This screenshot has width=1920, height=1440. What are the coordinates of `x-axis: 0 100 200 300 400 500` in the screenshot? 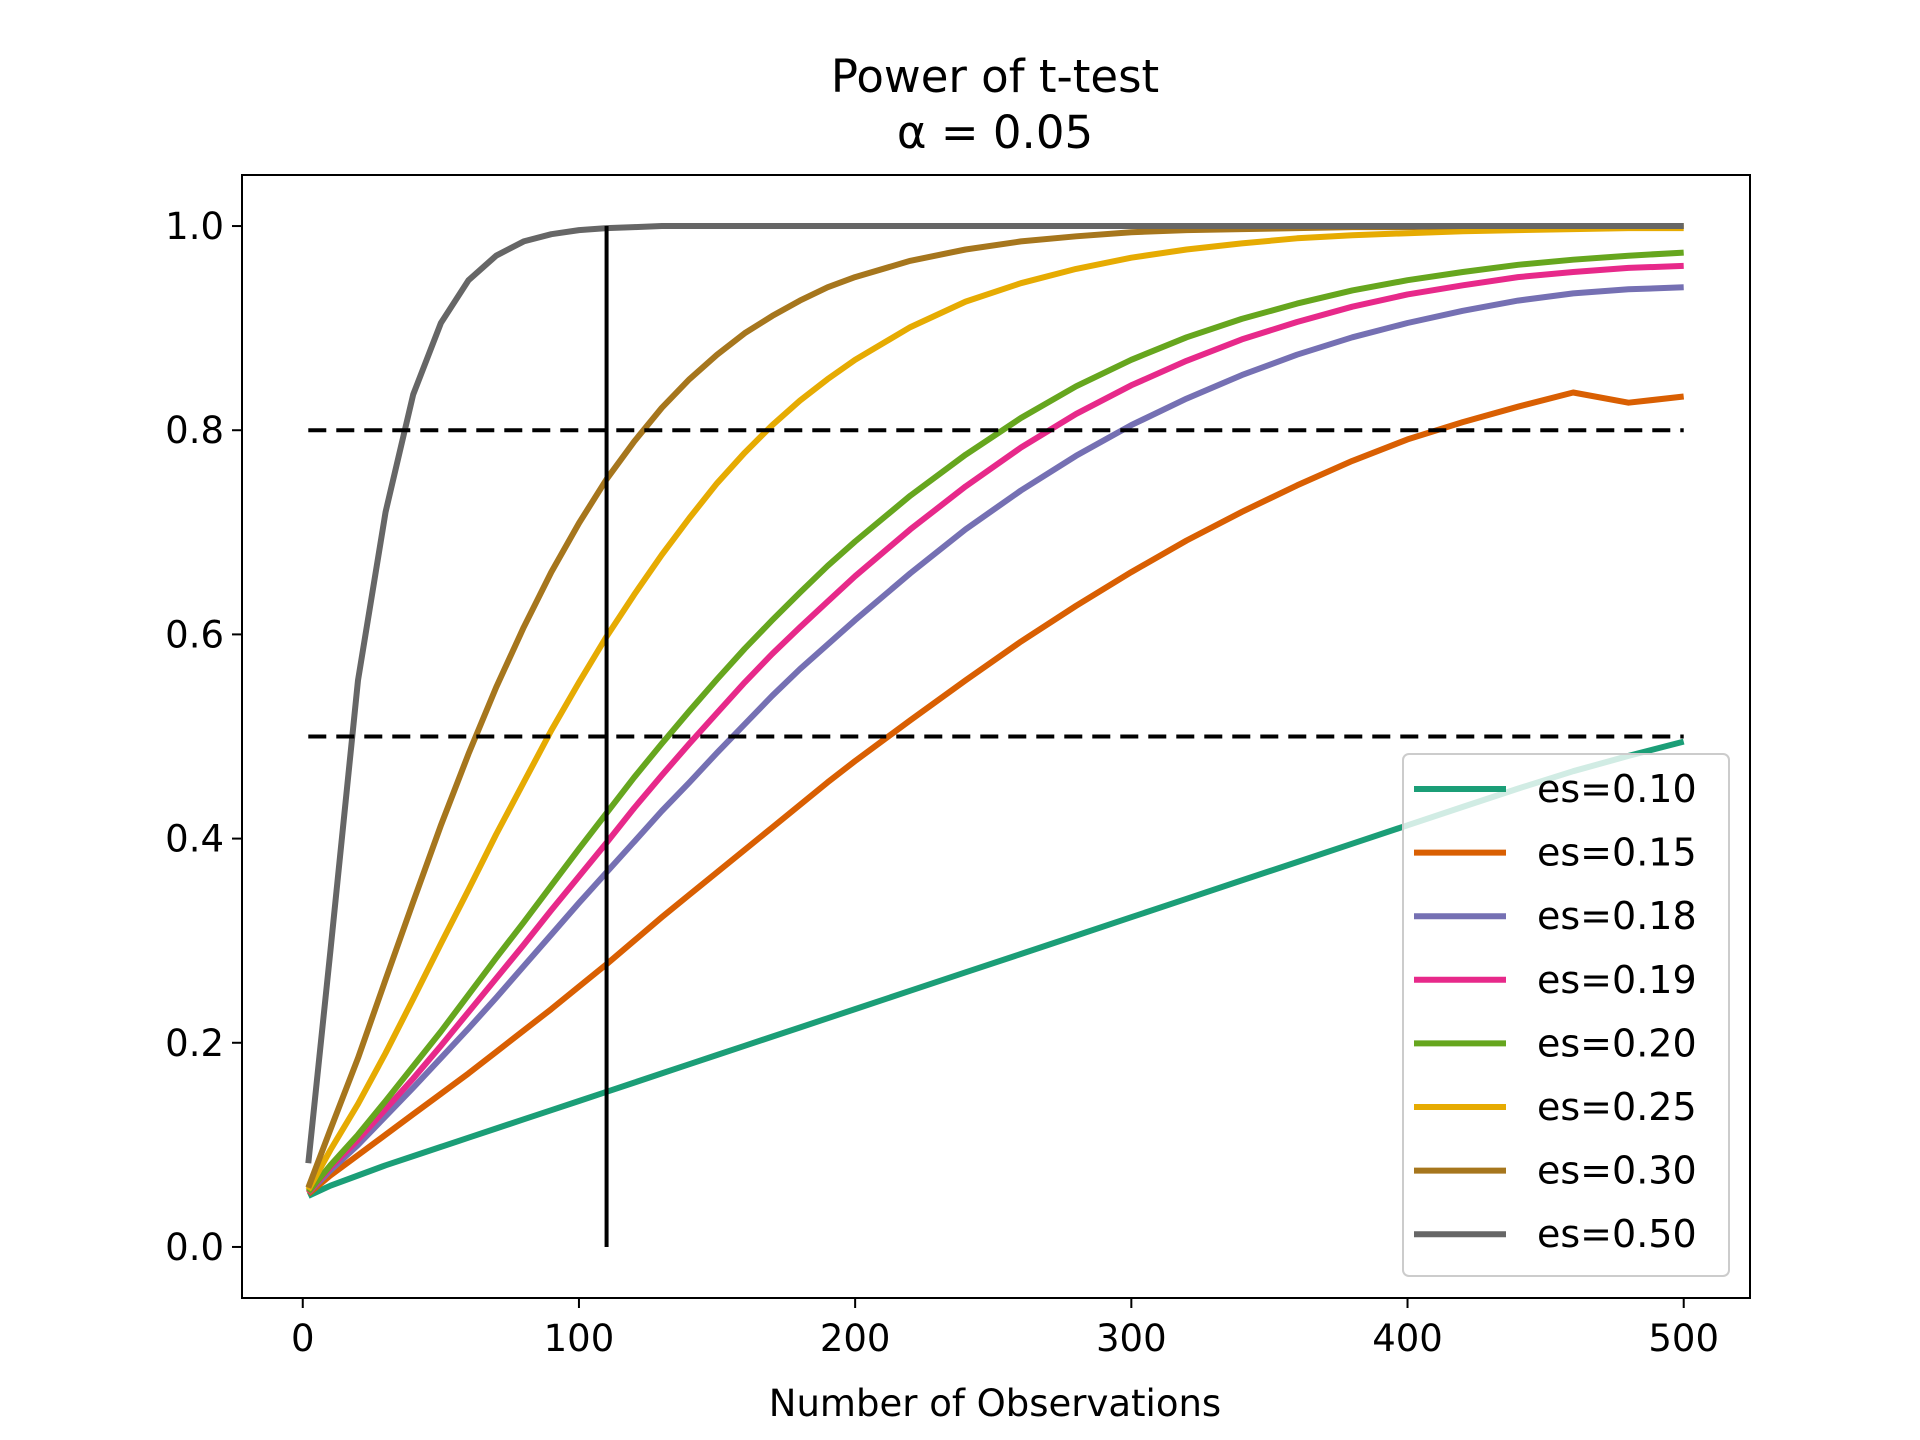 It's located at (1005, 1329).